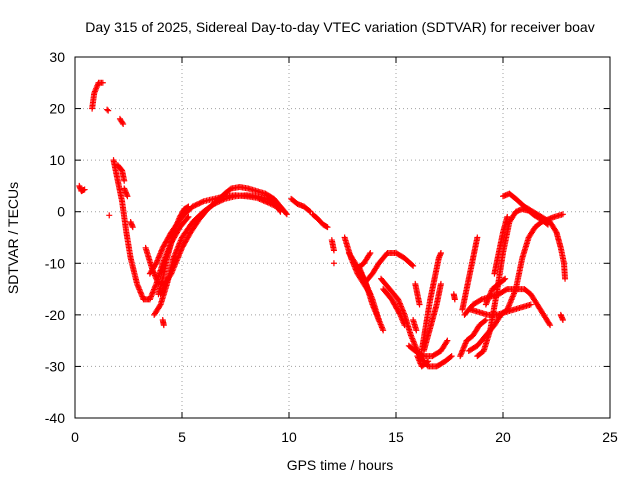 The image size is (640, 480). What do you see at coordinates (503, 437) in the screenshot?
I see `x-tick-label: 20` at bounding box center [503, 437].